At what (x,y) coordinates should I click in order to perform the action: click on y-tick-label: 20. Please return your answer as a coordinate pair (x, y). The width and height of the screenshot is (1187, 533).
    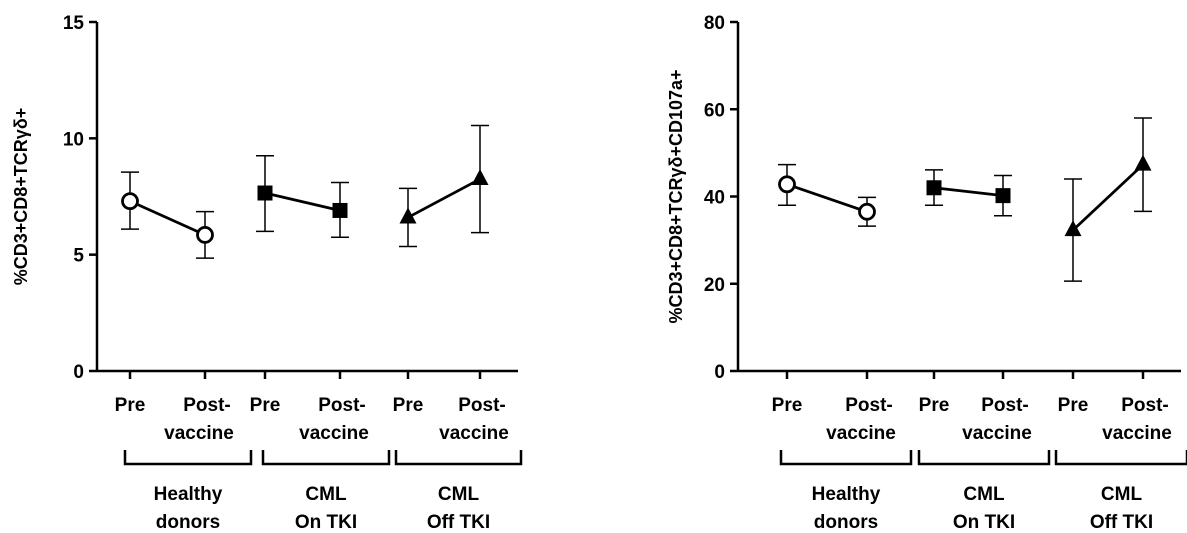
    Looking at the image, I should click on (714, 285).